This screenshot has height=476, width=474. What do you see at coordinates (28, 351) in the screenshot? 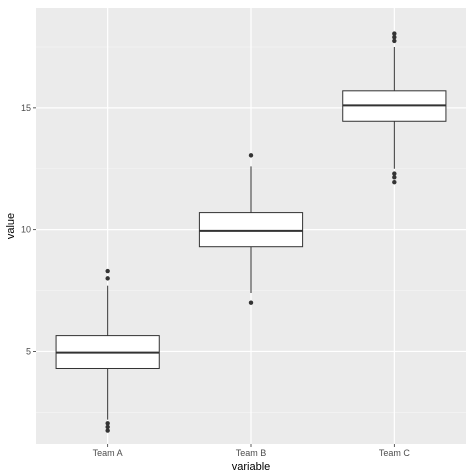
I see `y-tick-label: 5` at bounding box center [28, 351].